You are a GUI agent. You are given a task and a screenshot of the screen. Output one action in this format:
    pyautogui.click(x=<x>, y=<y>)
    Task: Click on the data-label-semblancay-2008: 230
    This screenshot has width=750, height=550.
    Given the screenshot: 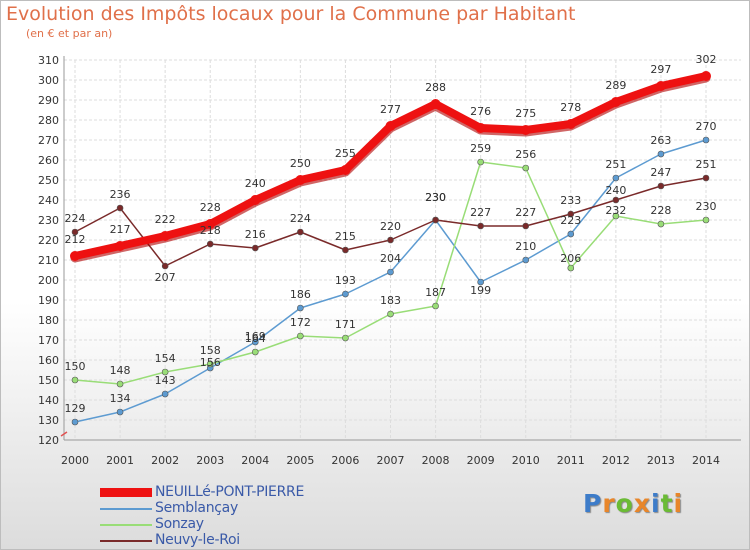 What is the action you would take?
    pyautogui.click(x=435, y=197)
    